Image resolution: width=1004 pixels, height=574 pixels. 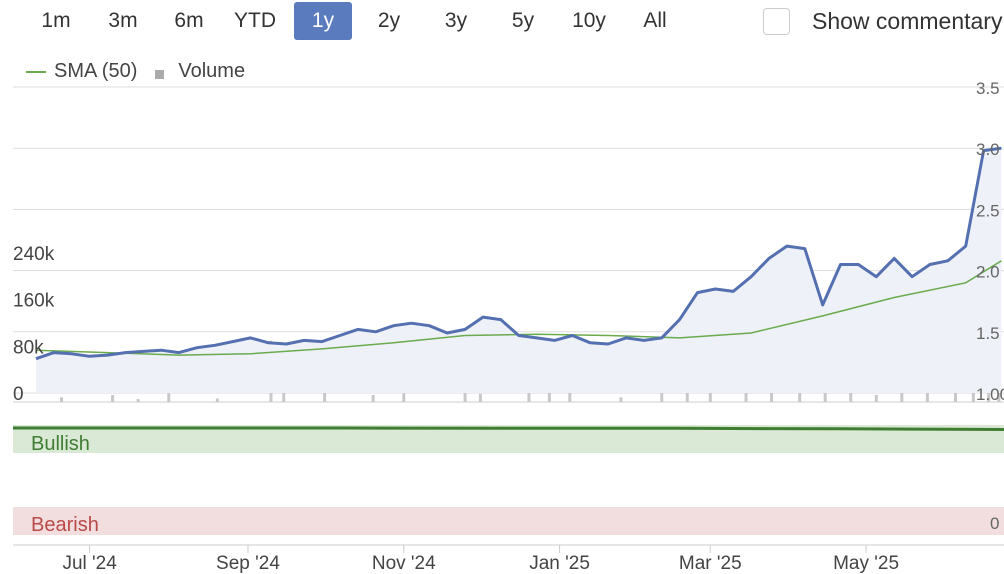 I want to click on x-tick-label: May '25, so click(x=866, y=563).